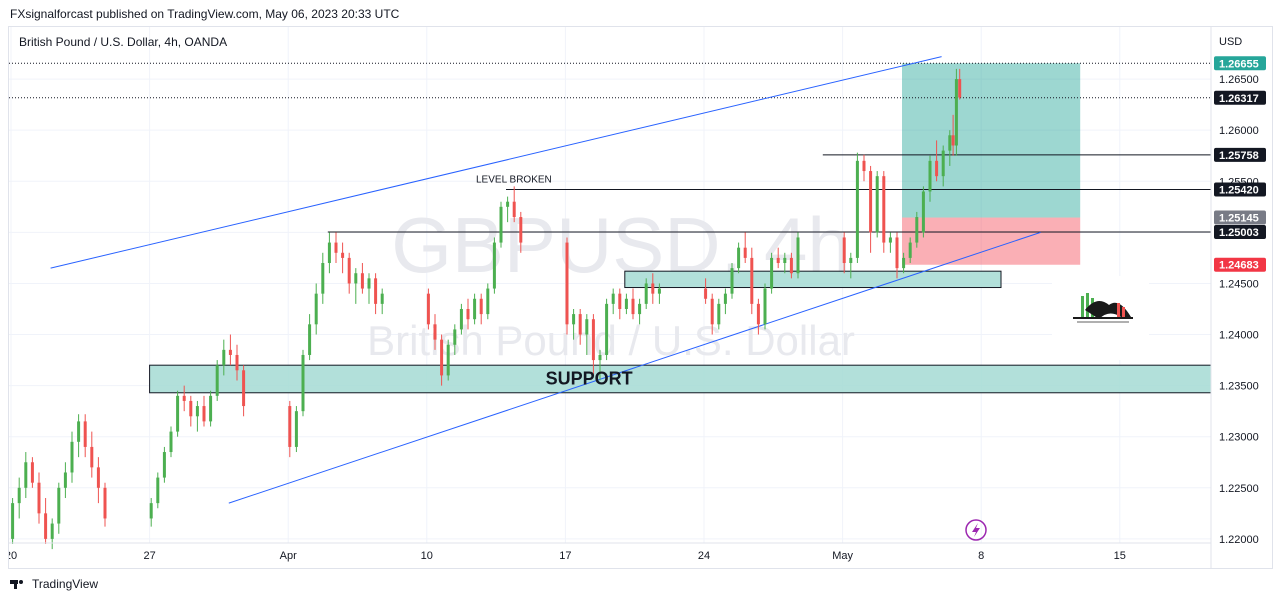  I want to click on price-label: 1.25003, so click(1239, 233).